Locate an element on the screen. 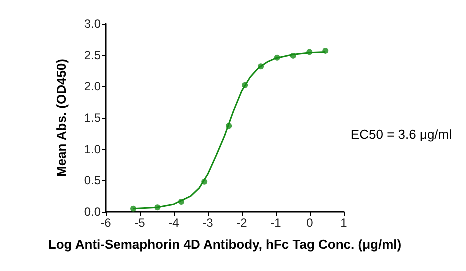 This screenshot has width=466, height=271. y-tick-label: 0.0 is located at coordinates (93, 212).